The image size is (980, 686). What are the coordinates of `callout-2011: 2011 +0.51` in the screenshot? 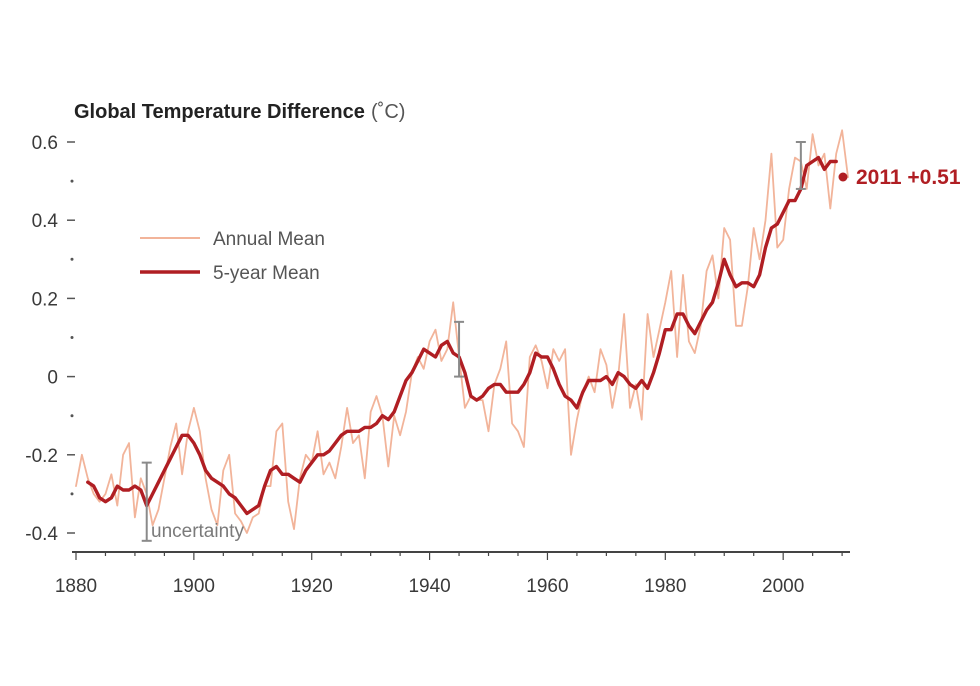 It's located at (899, 177).